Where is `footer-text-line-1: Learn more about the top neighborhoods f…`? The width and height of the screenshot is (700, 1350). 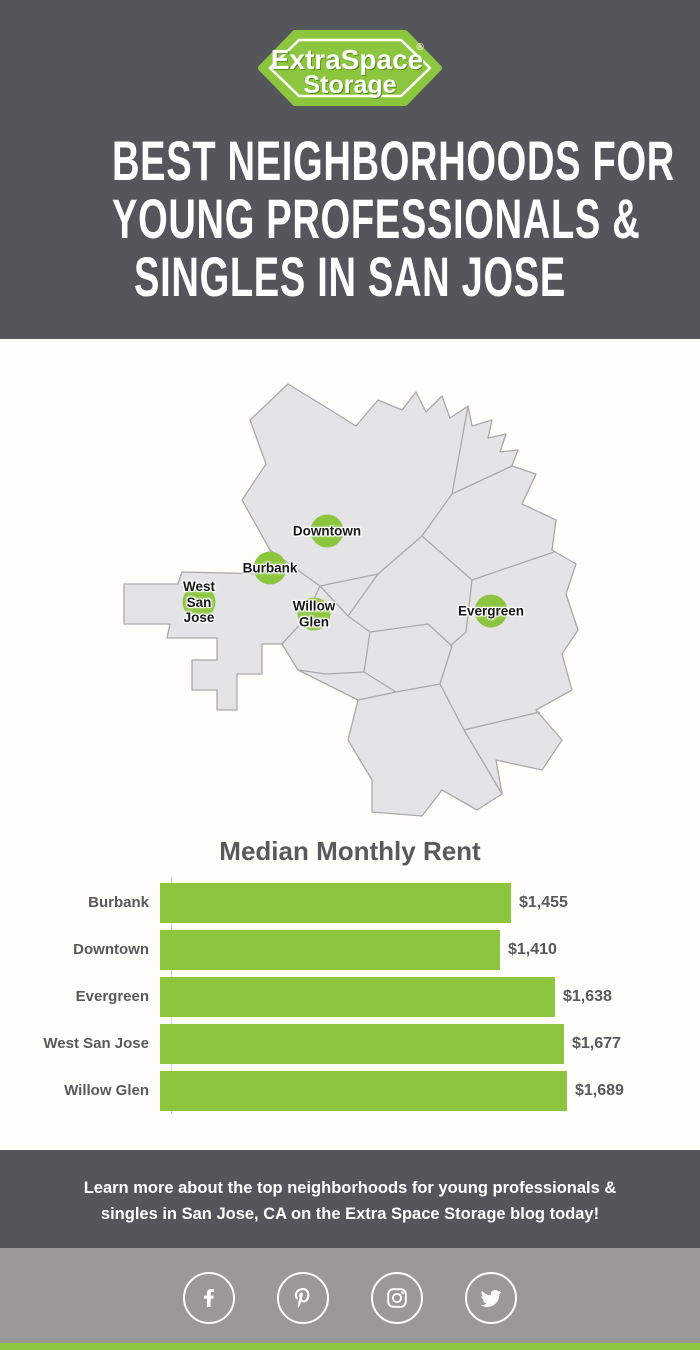 footer-text-line-1: Learn more about the top neighborhoods f… is located at coordinates (350, 1188).